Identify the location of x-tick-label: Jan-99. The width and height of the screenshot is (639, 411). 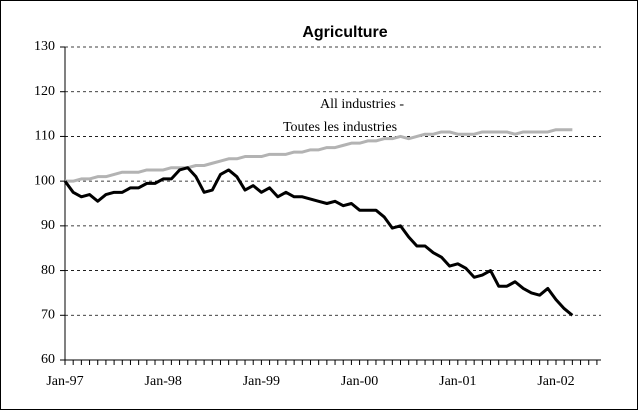
(261, 381).